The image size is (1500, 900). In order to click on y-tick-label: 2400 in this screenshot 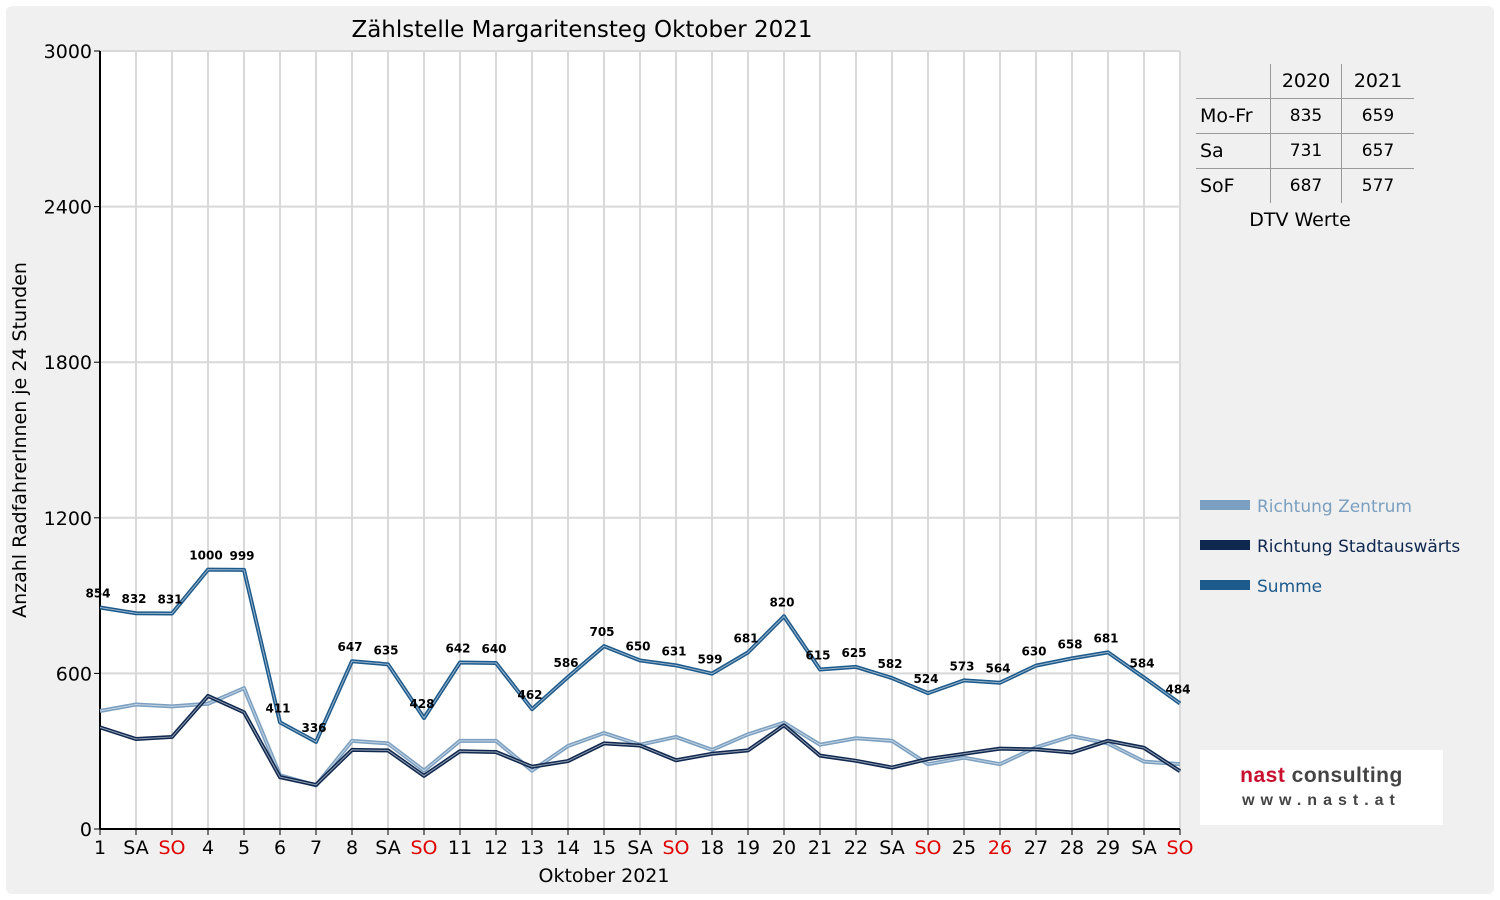, I will do `click(68, 208)`.